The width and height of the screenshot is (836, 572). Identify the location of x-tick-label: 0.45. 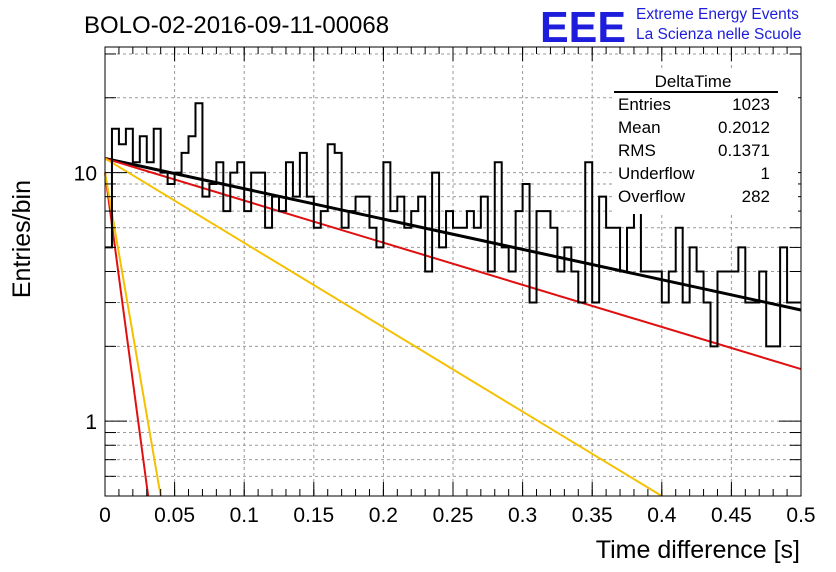
(731, 515).